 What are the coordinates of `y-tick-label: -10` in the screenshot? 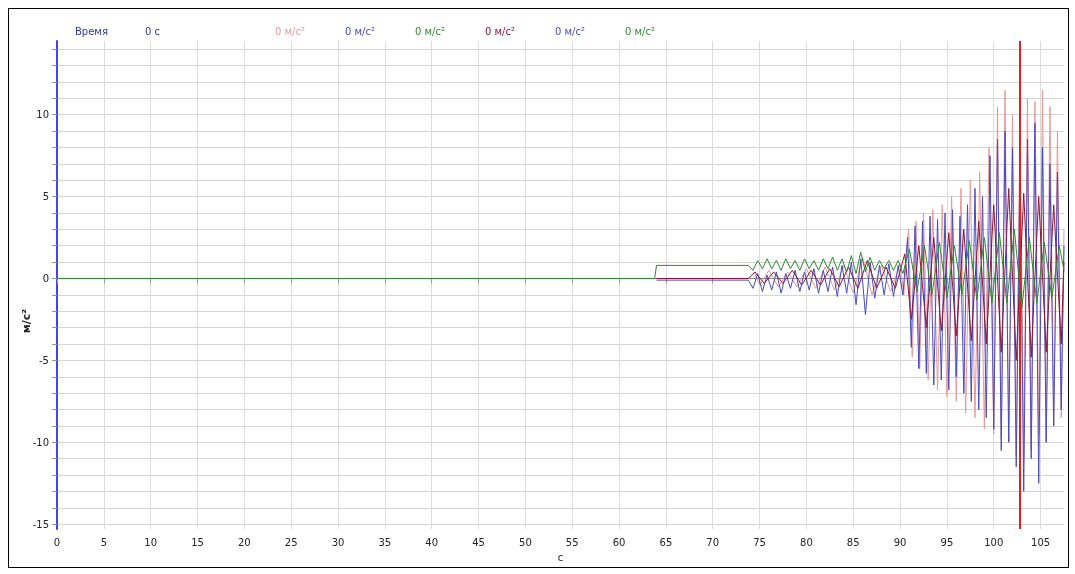 It's located at (40, 442).